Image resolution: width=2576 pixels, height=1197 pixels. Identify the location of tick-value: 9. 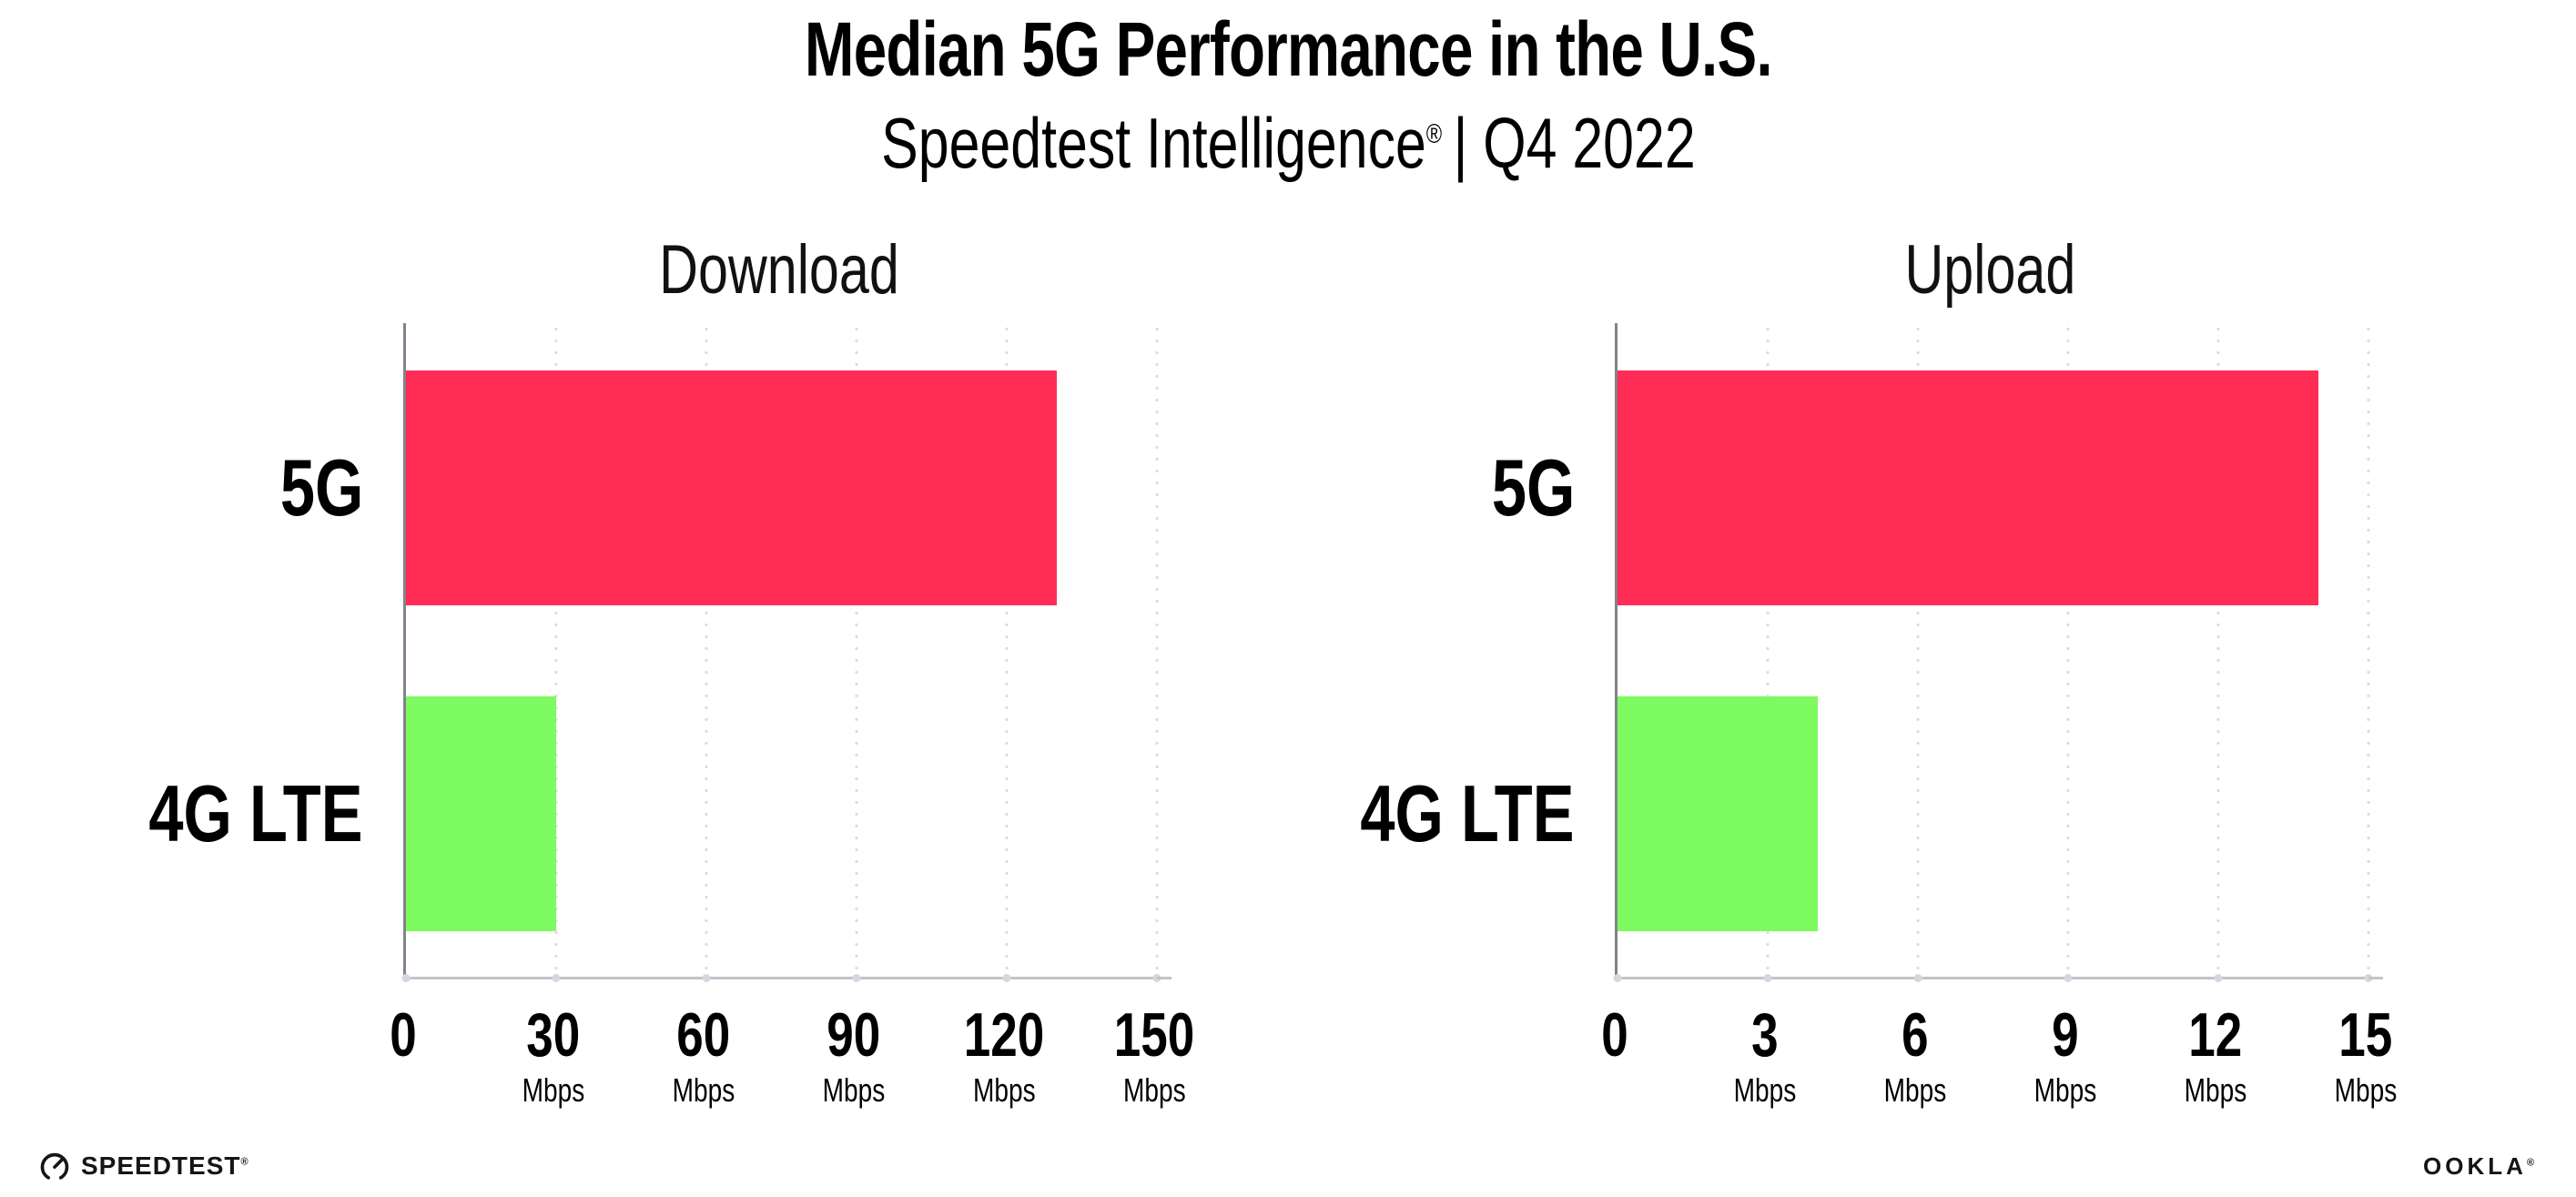
(2065, 1035).